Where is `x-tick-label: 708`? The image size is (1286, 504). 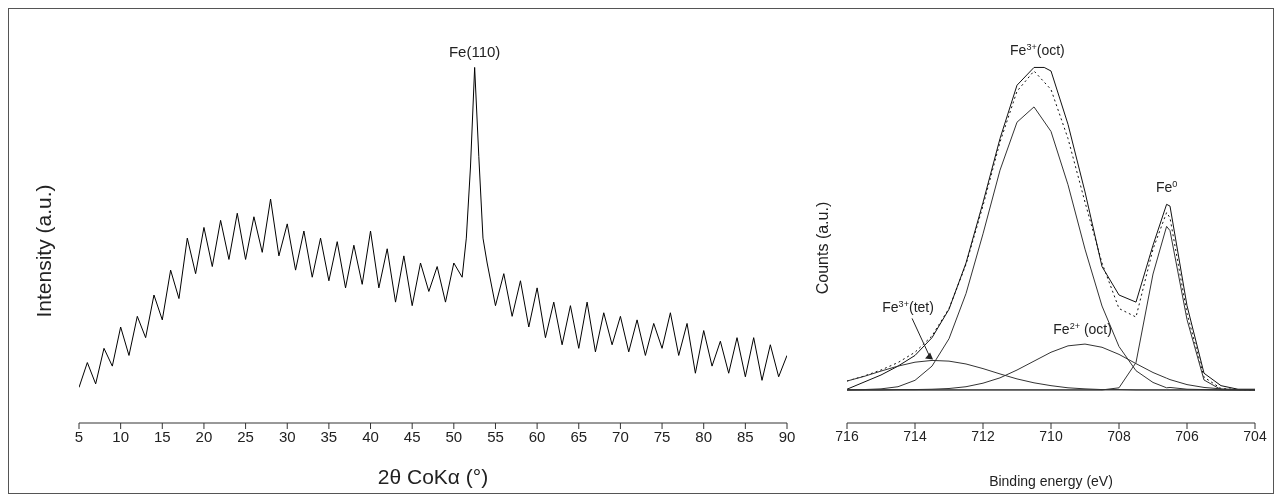 x-tick-label: 708 is located at coordinates (1119, 435).